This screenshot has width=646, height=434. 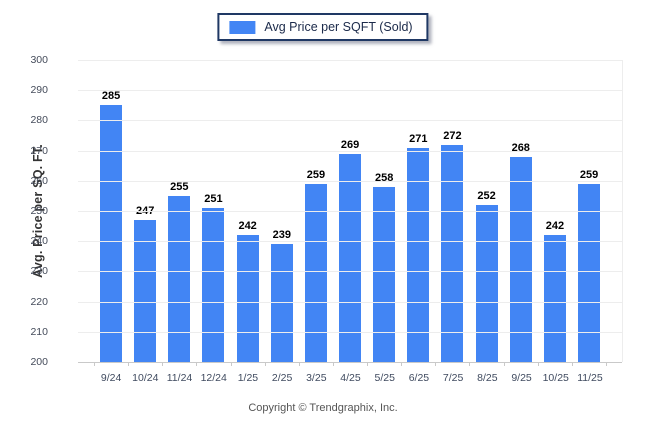 What do you see at coordinates (145, 291) in the screenshot?
I see `bar-10/24` at bounding box center [145, 291].